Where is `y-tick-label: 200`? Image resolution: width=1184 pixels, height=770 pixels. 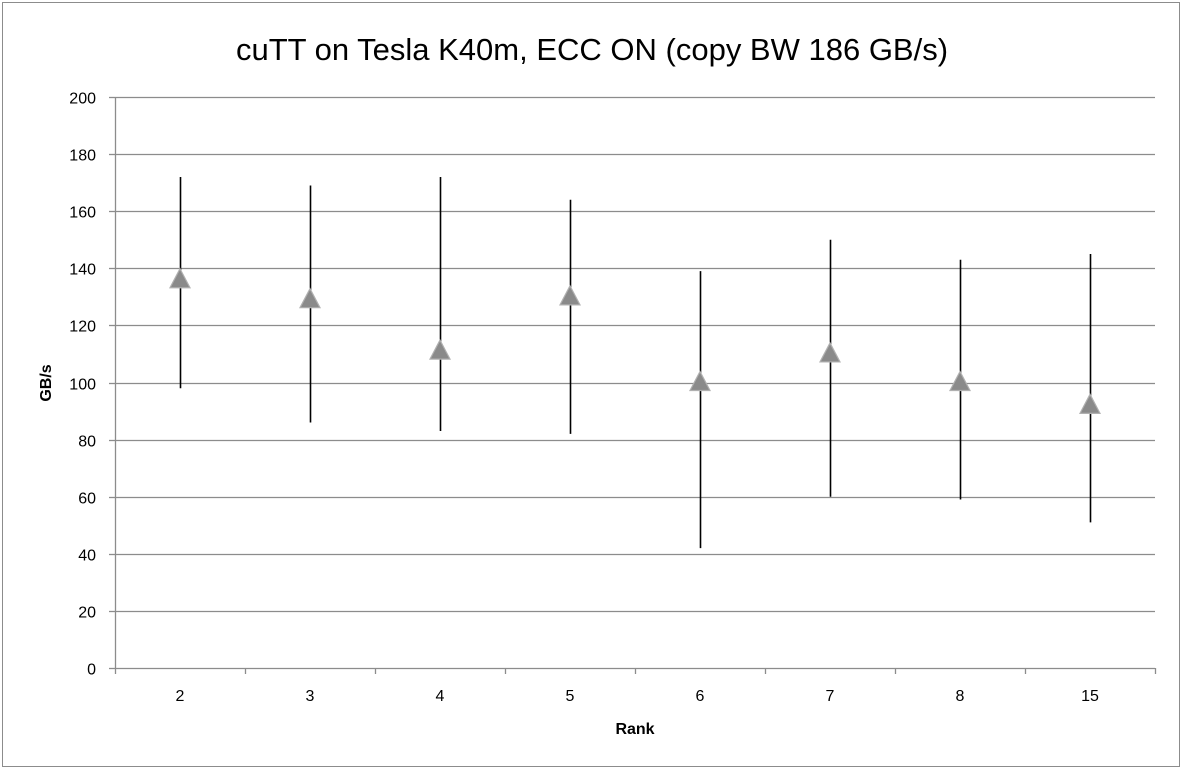 y-tick-label: 200 is located at coordinates (82, 99).